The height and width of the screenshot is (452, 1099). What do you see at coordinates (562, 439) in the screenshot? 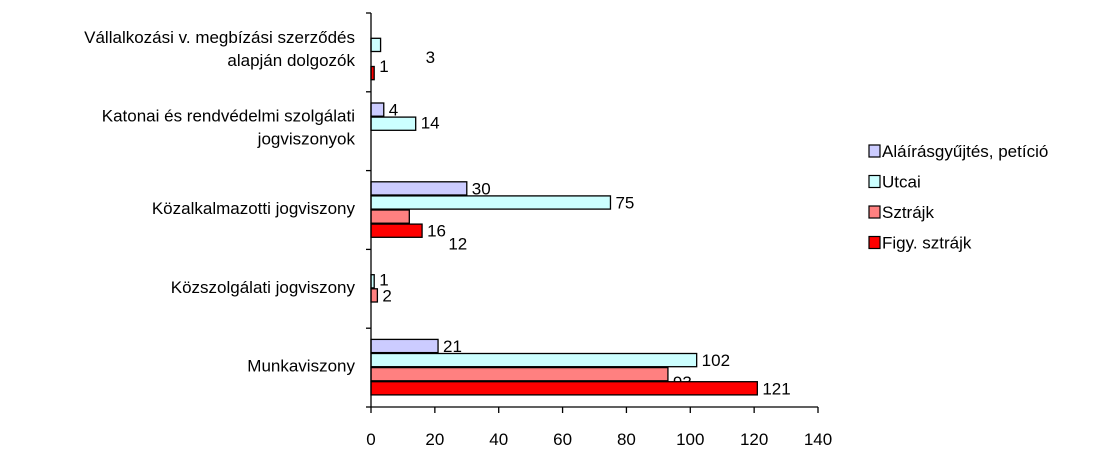
I see `x-tick-label: 60` at bounding box center [562, 439].